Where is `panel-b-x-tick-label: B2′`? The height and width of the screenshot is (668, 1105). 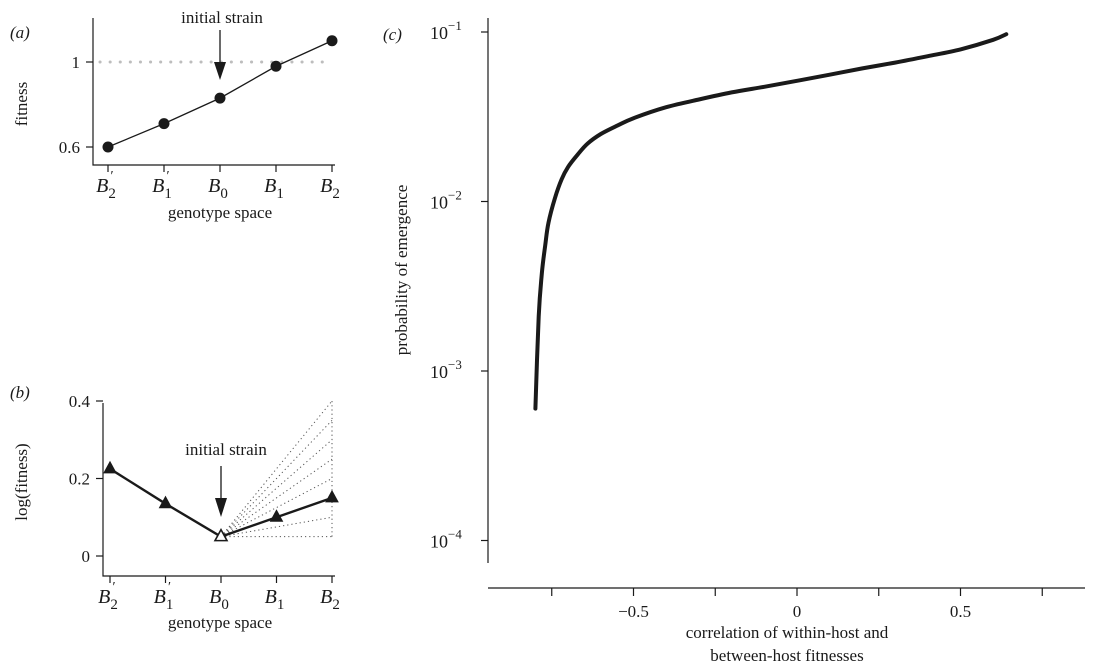 panel-b-x-tick-label: B2′ is located at coordinates (108, 596).